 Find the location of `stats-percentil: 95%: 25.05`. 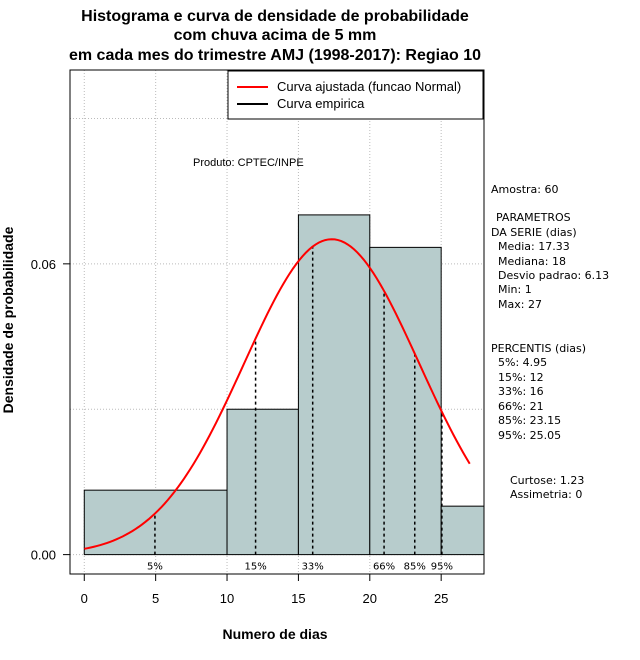

stats-percentil: 95%: 25.05 is located at coordinates (529, 435).